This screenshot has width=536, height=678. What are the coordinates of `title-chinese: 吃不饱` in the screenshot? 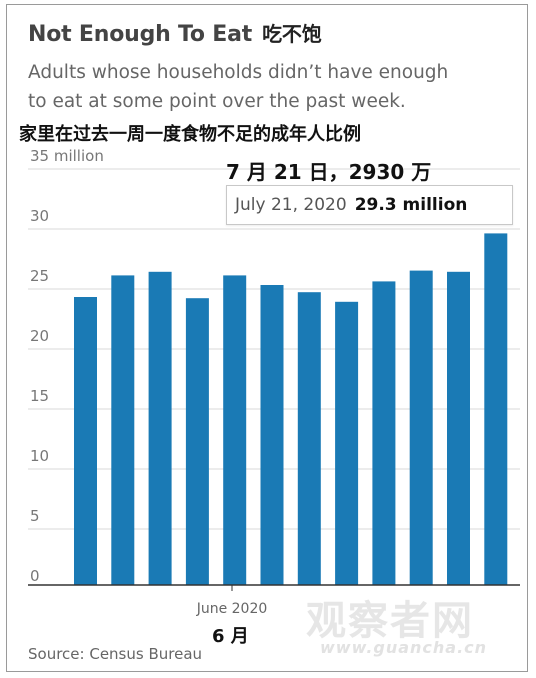 It's located at (292, 34).